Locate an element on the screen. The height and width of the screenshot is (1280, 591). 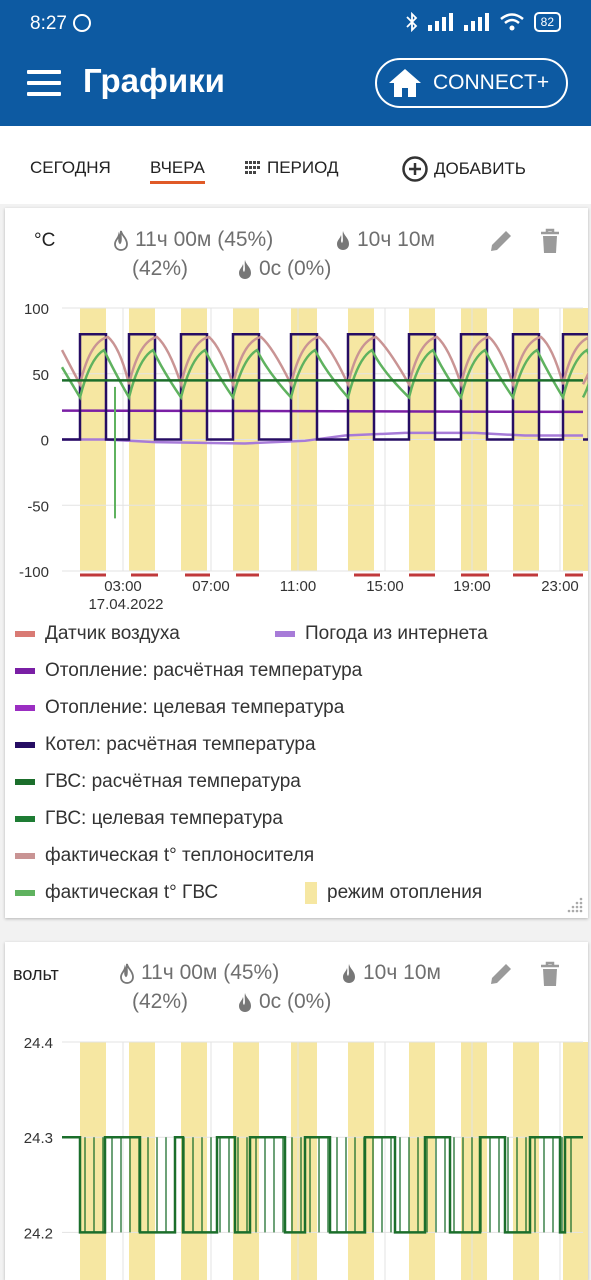
connect-label: CONNECT+ is located at coordinates (491, 82).